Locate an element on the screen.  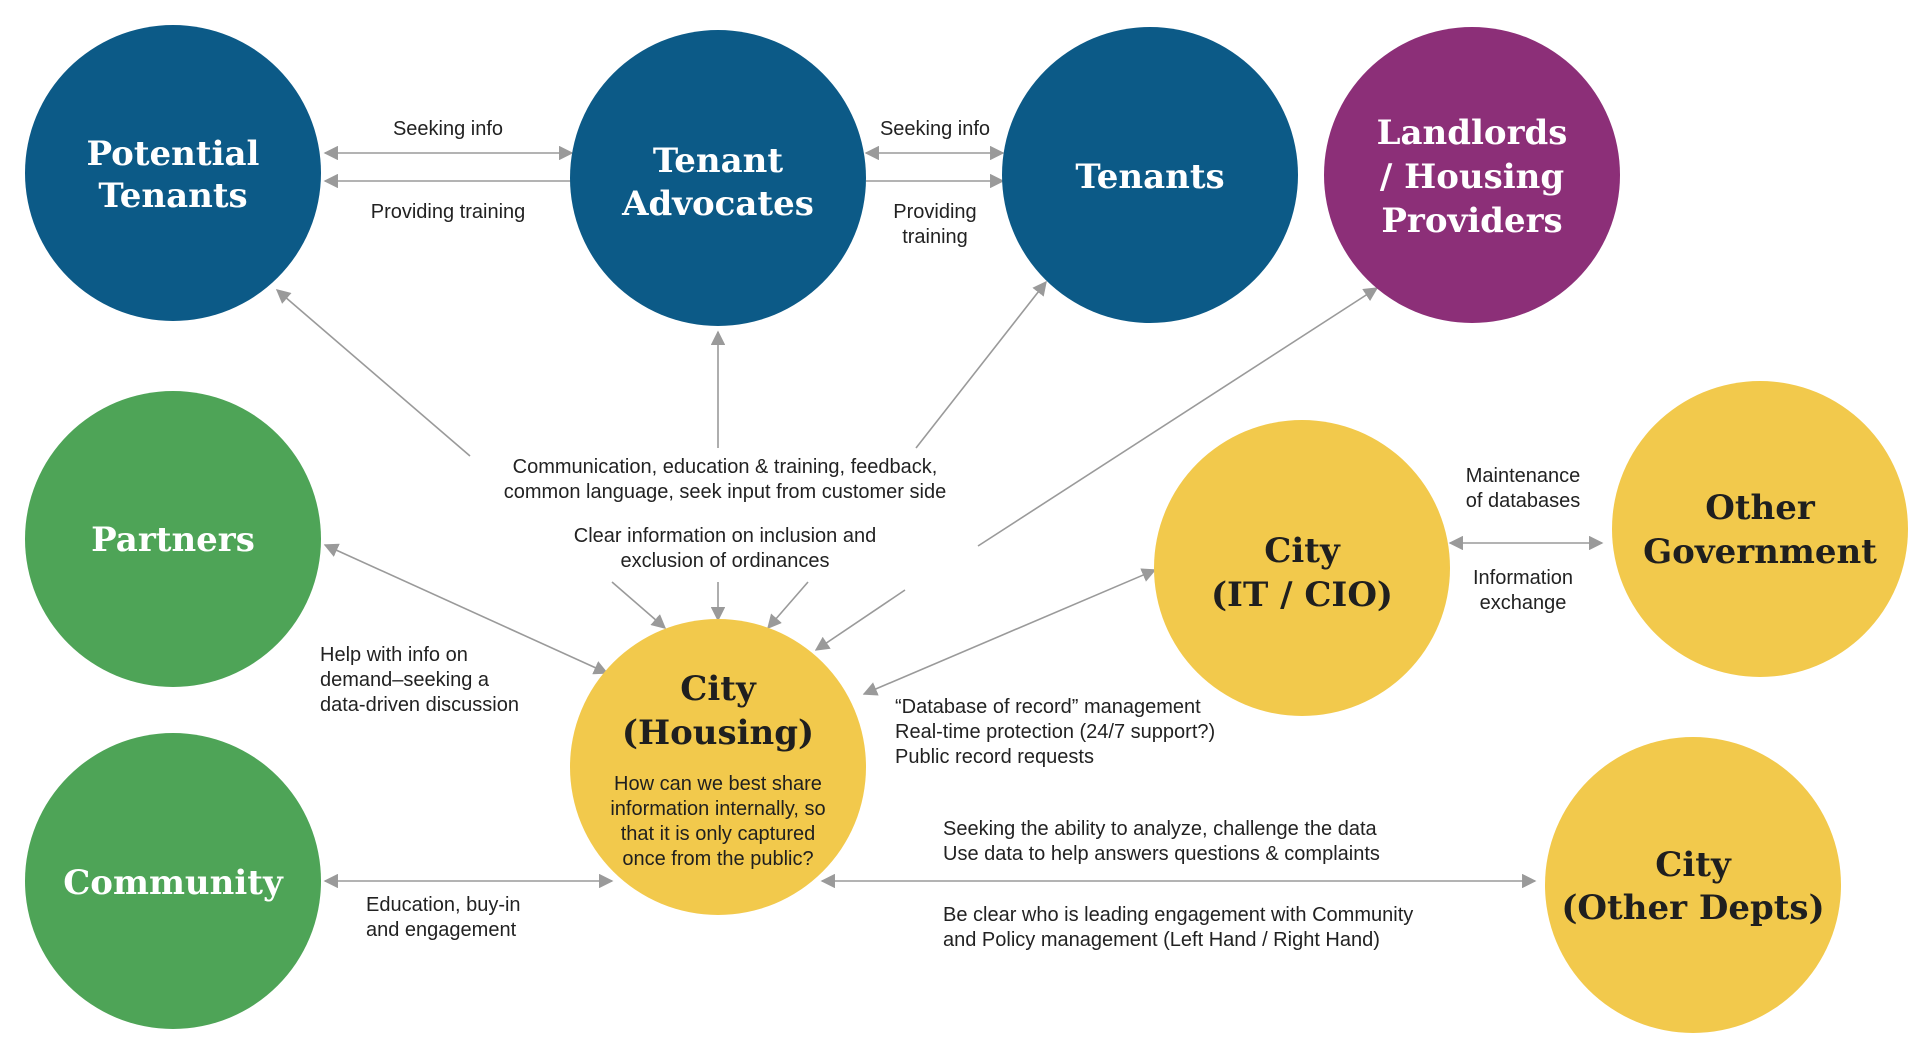
node-landlords-title: Landlords / Housing Providers is located at coordinates (1472, 177).